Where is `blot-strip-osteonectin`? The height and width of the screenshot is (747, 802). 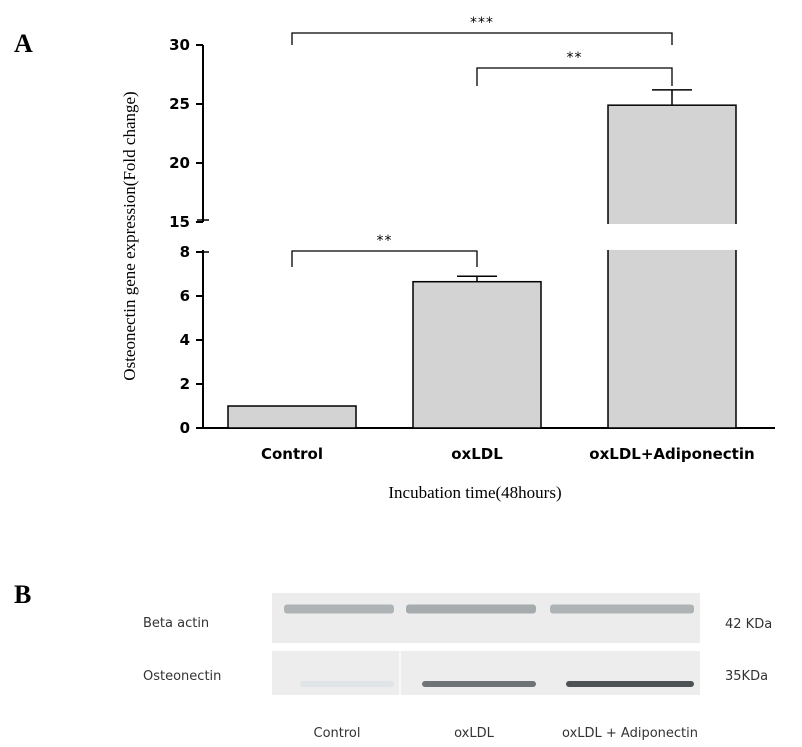
blot-strip-osteonectin is located at coordinates (486, 673).